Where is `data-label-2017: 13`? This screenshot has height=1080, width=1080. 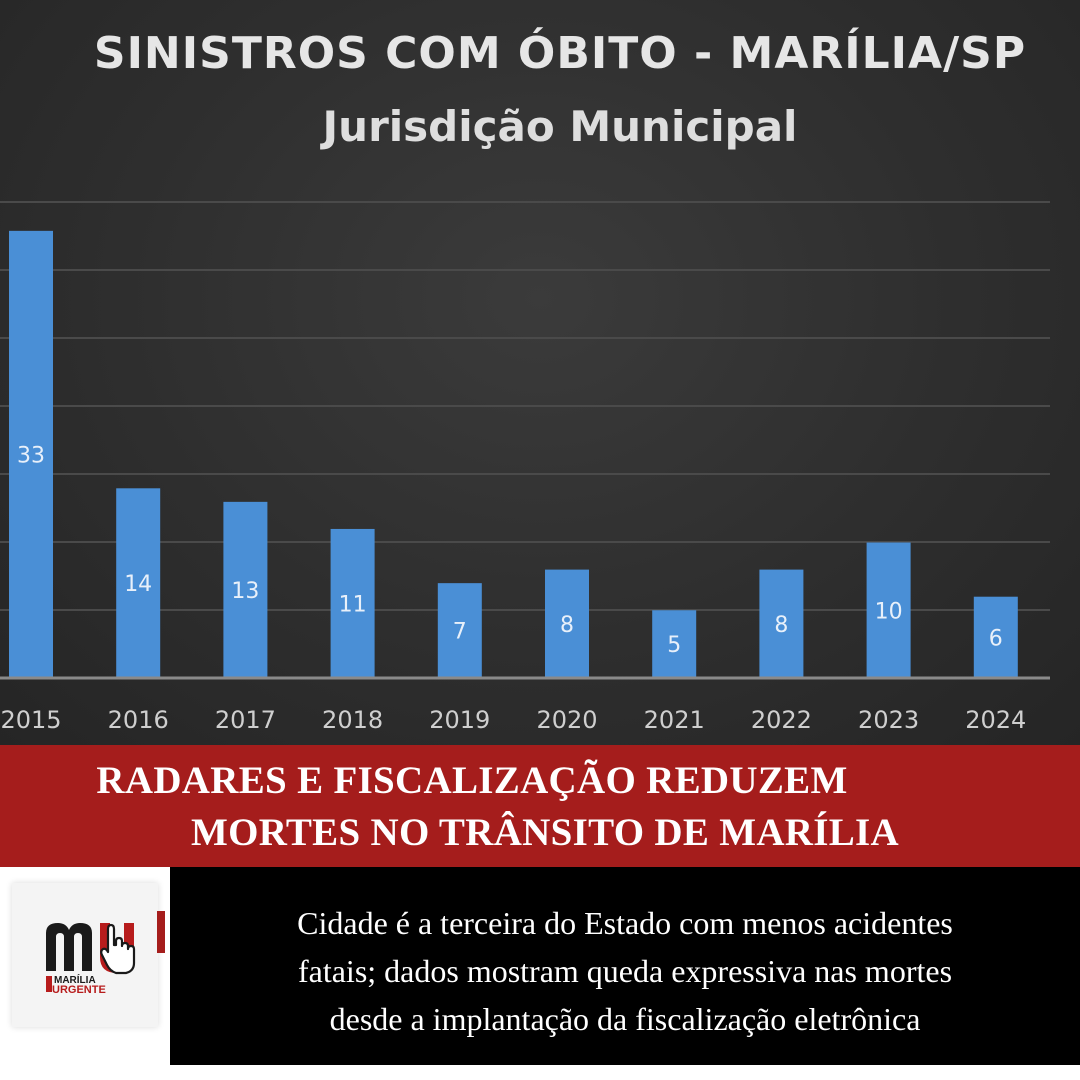 data-label-2017: 13 is located at coordinates (245, 591).